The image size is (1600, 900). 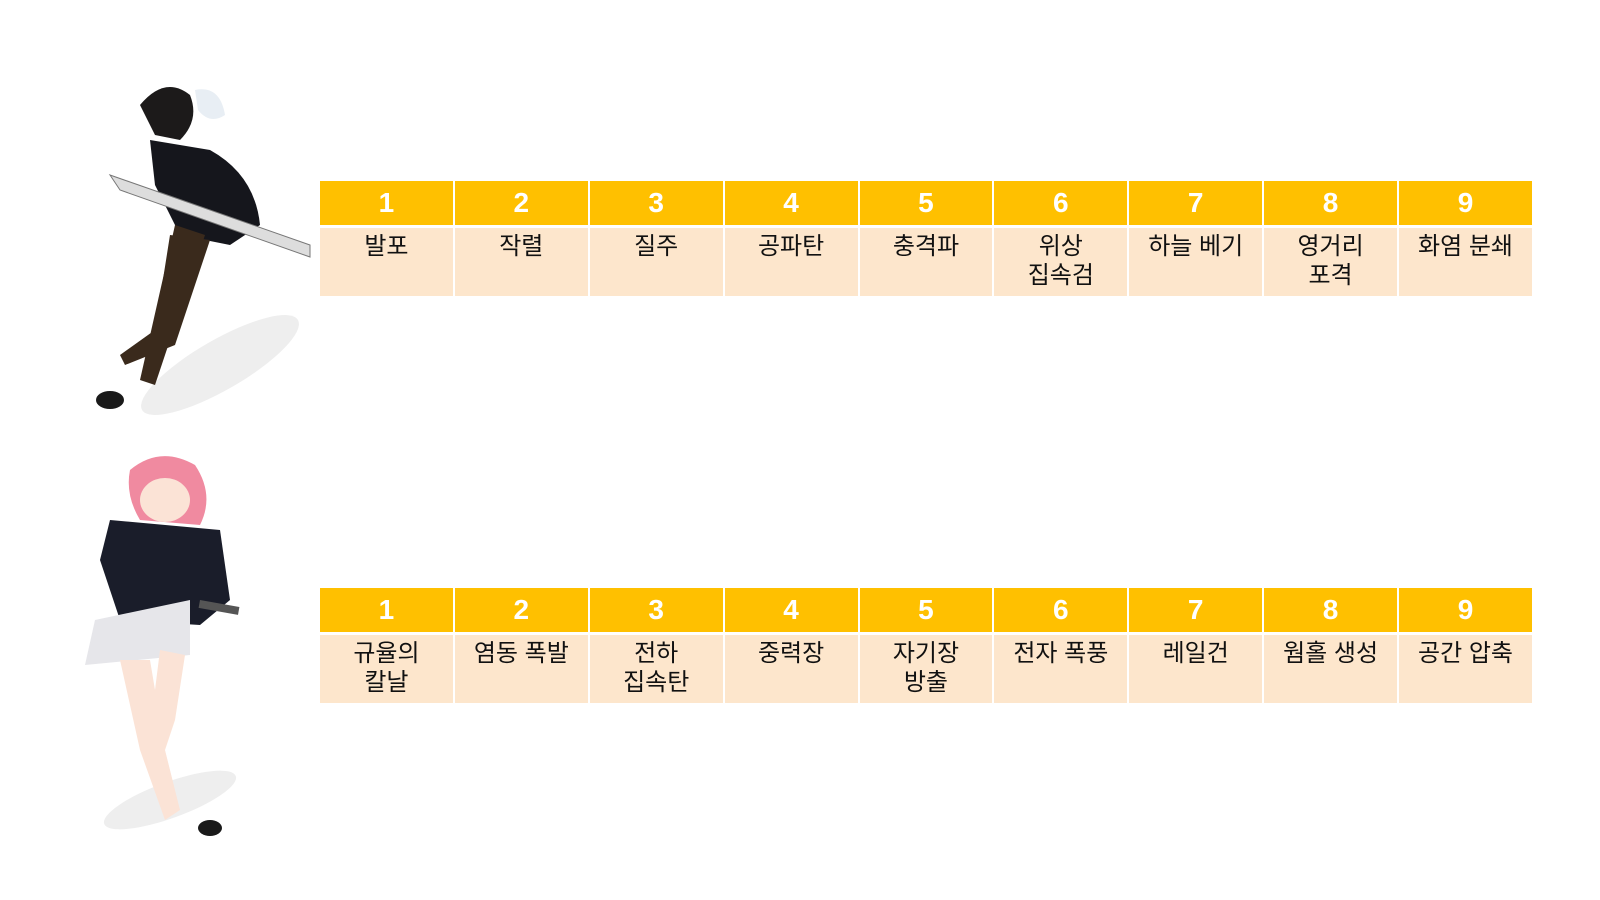 What do you see at coordinates (657, 262) in the screenshot?
I see `skill-name: 질주` at bounding box center [657, 262].